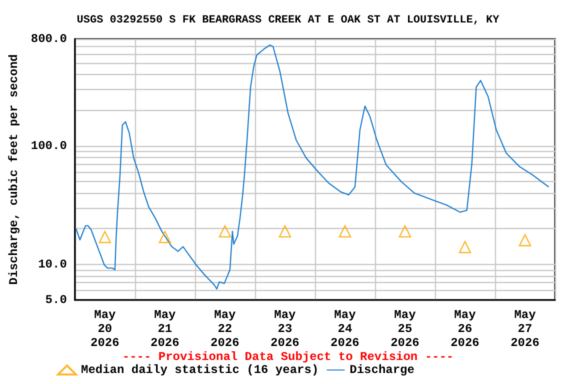  I want to click on x-tick-label: May 23 2026, so click(285, 329).